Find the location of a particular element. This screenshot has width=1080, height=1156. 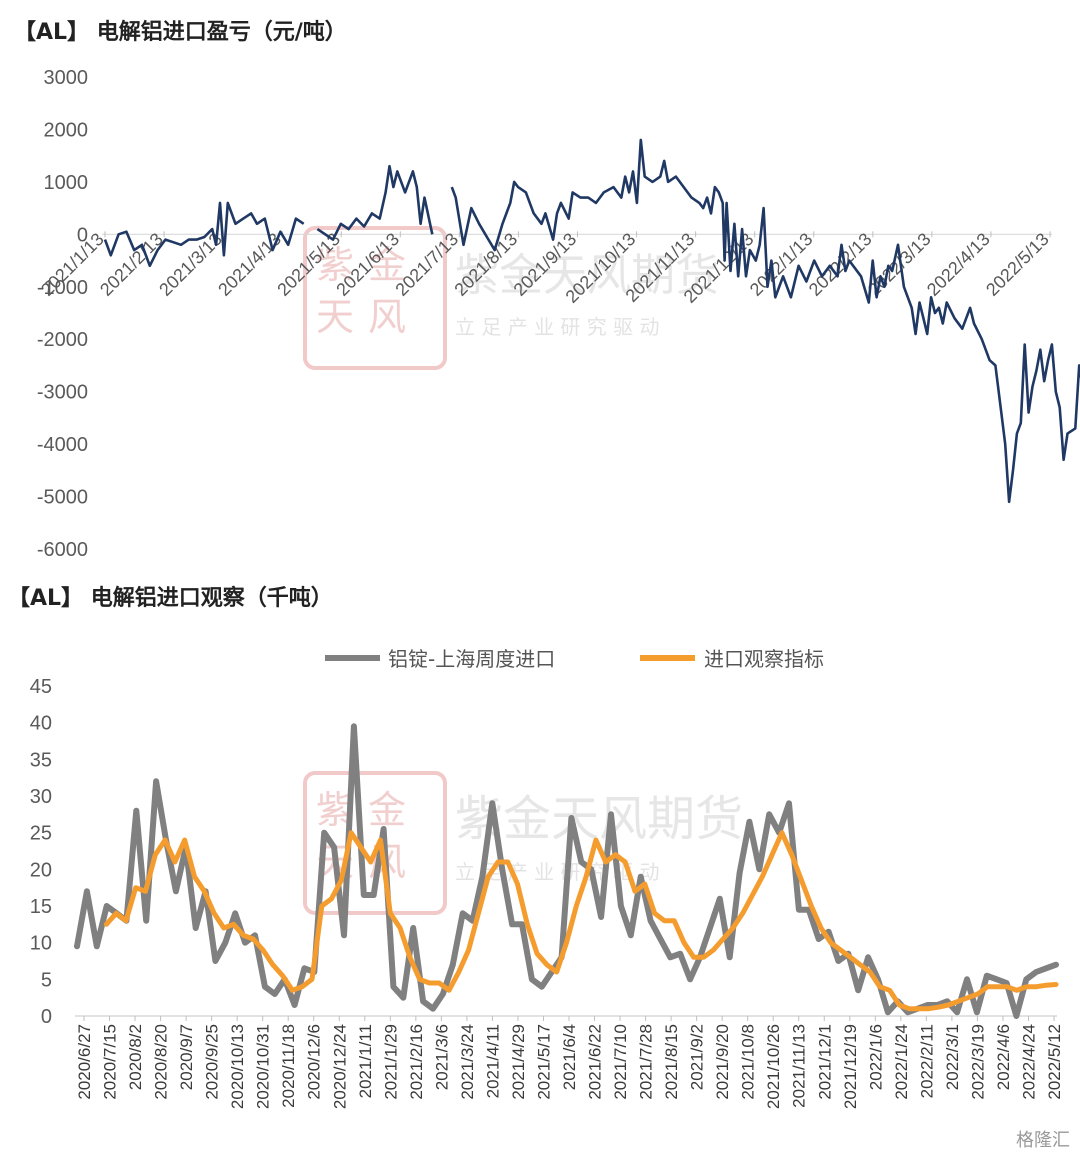

y-tick-label: 20 is located at coordinates (41, 870).